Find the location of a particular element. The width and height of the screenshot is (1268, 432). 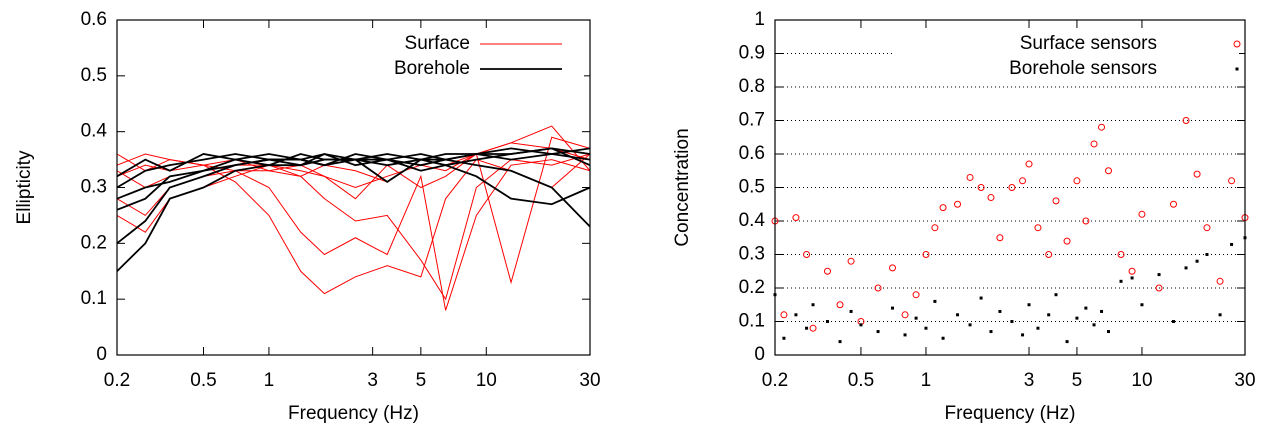

x-tick-label: 1 is located at coordinates (269, 380).